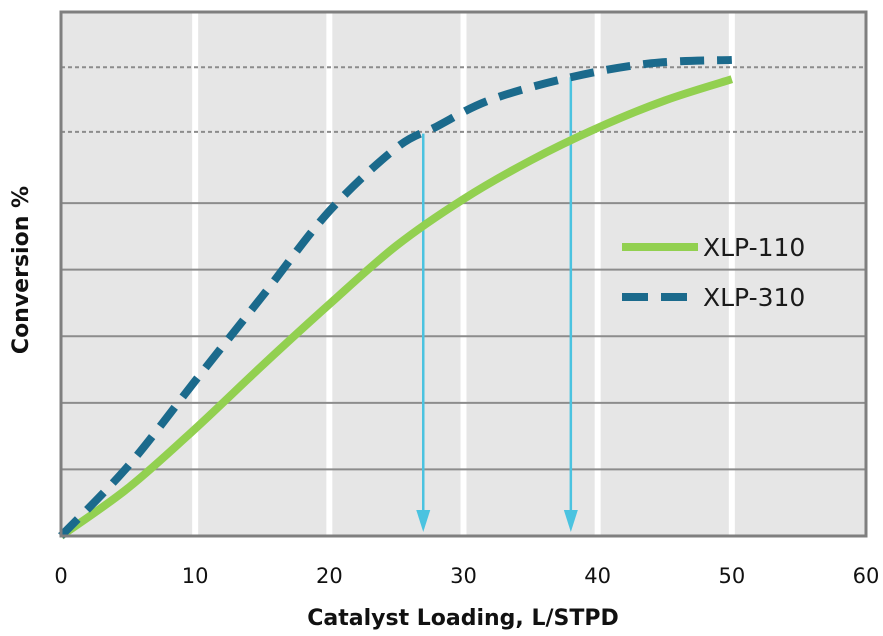 This screenshot has height=636, width=883. I want to click on x-axis-ticks: 0 10 20 30 40 50 60, so click(466, 576).